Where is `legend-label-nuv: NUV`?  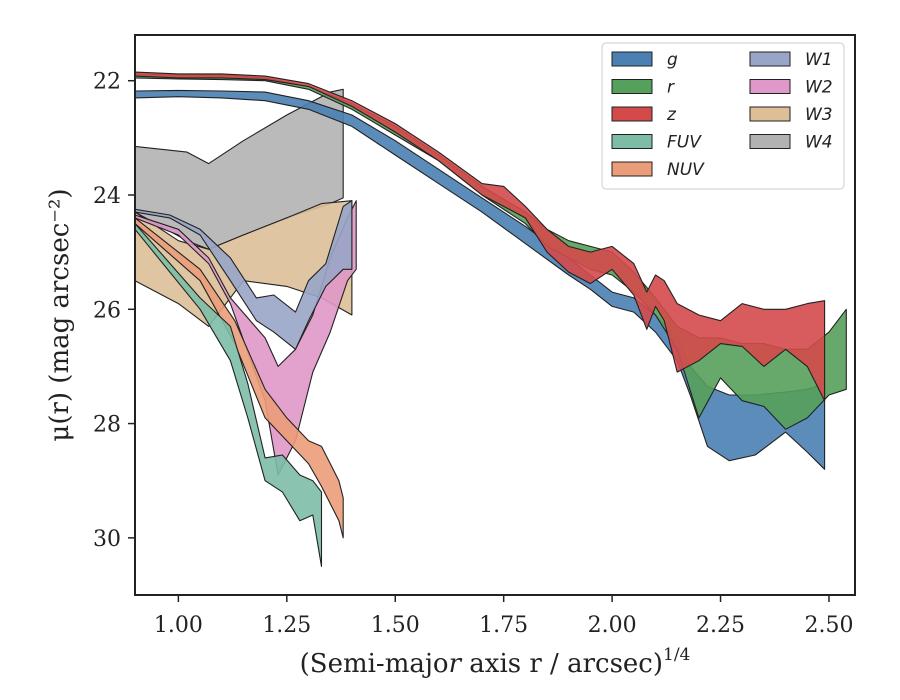
legend-label-nuv: NUV is located at coordinates (686, 170).